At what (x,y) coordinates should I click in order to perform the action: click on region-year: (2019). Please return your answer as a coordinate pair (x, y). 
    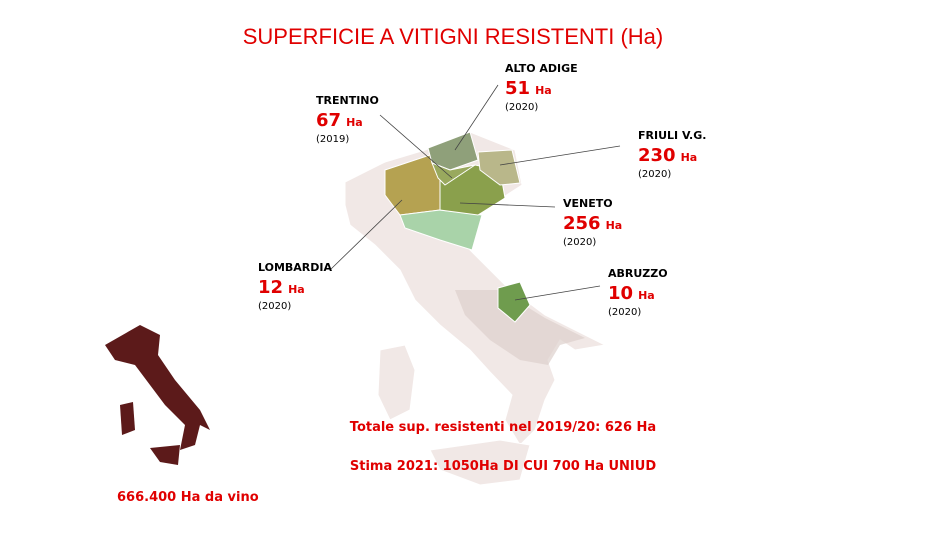
    Looking at the image, I should click on (332, 139).